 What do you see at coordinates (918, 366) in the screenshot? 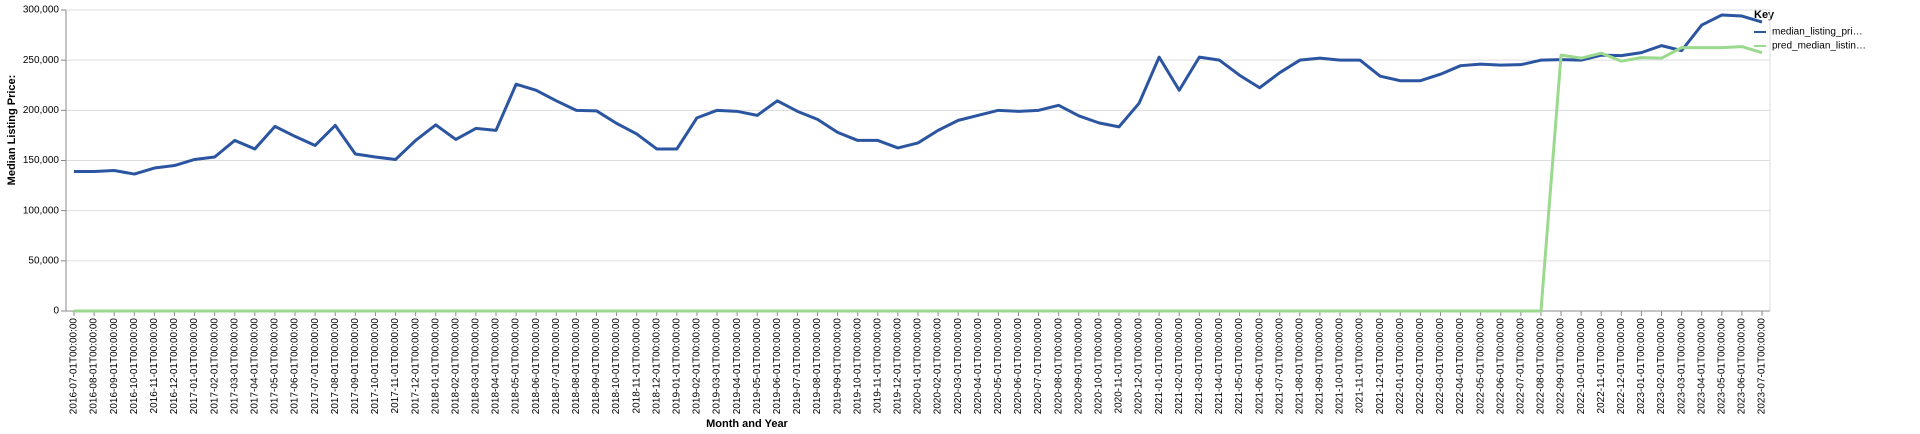
I see `x-tick-label: 2020-01-01T00:00:00` at bounding box center [918, 366].